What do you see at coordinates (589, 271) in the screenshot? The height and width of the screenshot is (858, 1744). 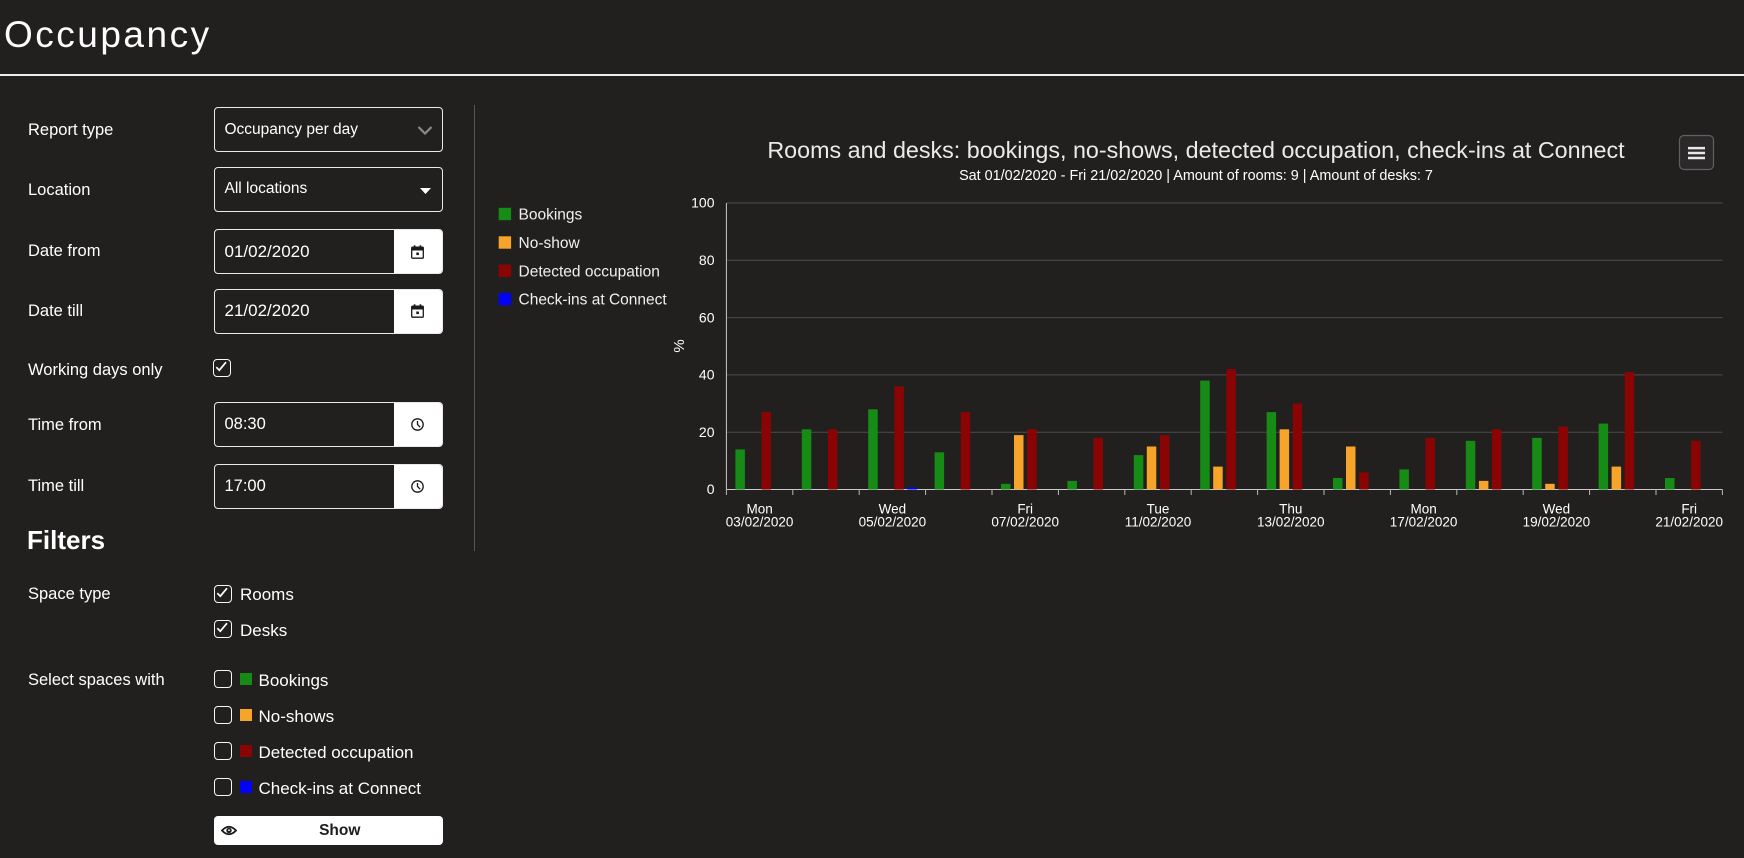 I see `svg-text: Detected occupation` at bounding box center [589, 271].